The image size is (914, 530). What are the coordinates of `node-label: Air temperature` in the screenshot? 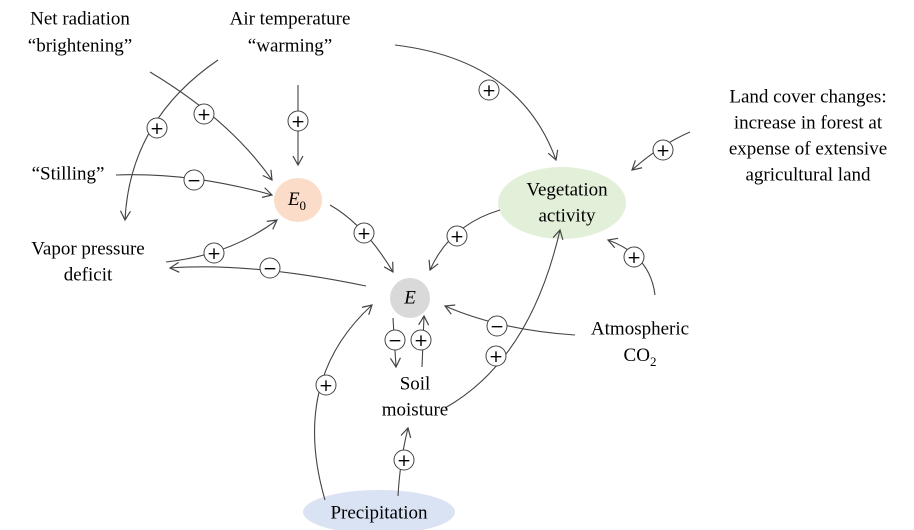 It's located at (290, 18).